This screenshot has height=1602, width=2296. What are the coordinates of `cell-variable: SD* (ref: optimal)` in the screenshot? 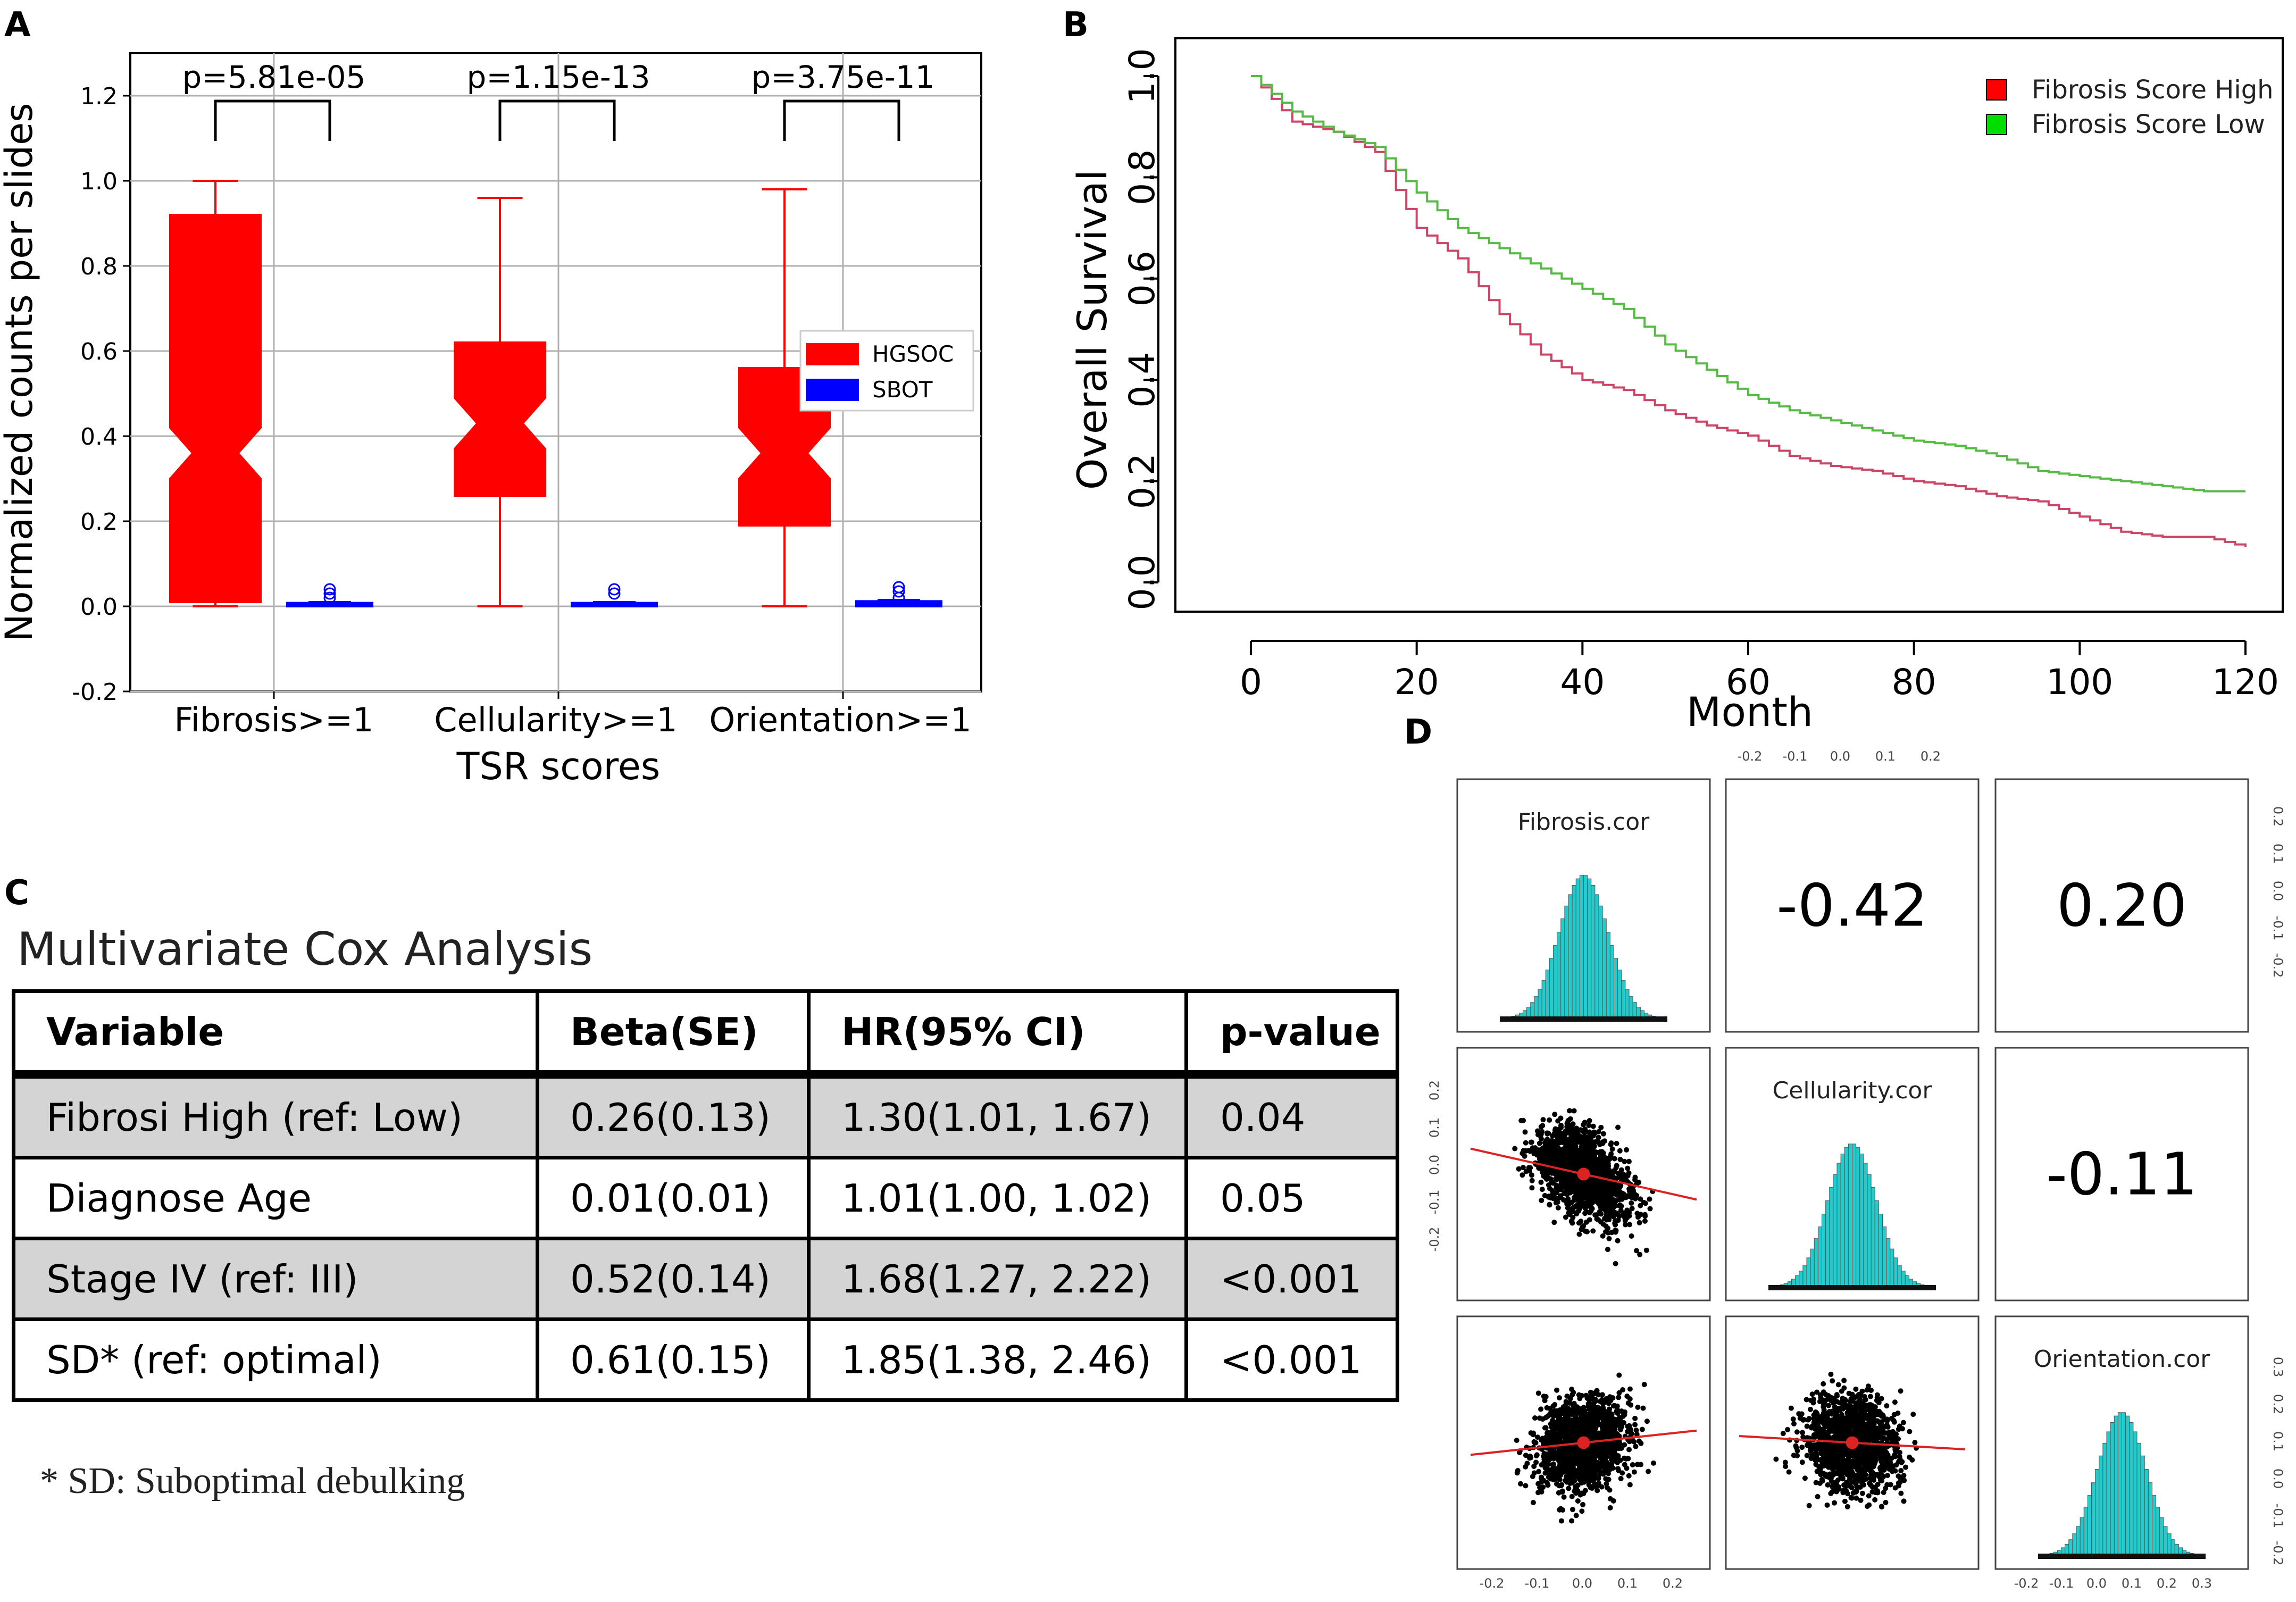 It's located at (275, 1359).